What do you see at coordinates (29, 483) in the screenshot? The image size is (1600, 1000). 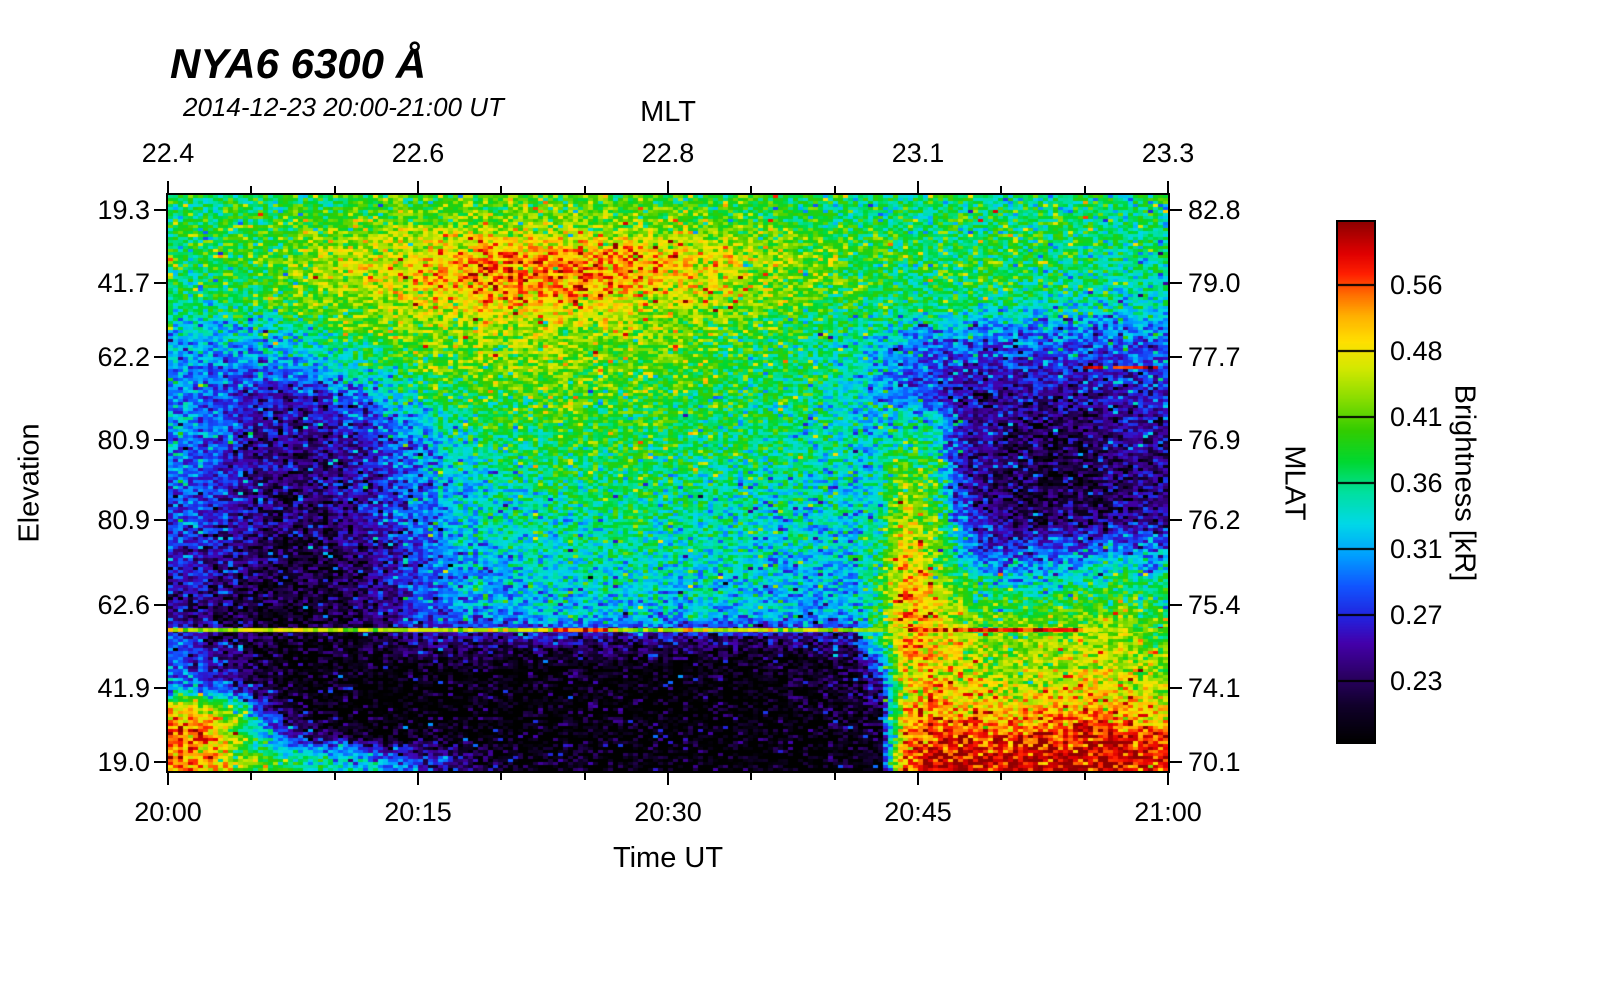 I see `left-axis-label: Elevation` at bounding box center [29, 483].